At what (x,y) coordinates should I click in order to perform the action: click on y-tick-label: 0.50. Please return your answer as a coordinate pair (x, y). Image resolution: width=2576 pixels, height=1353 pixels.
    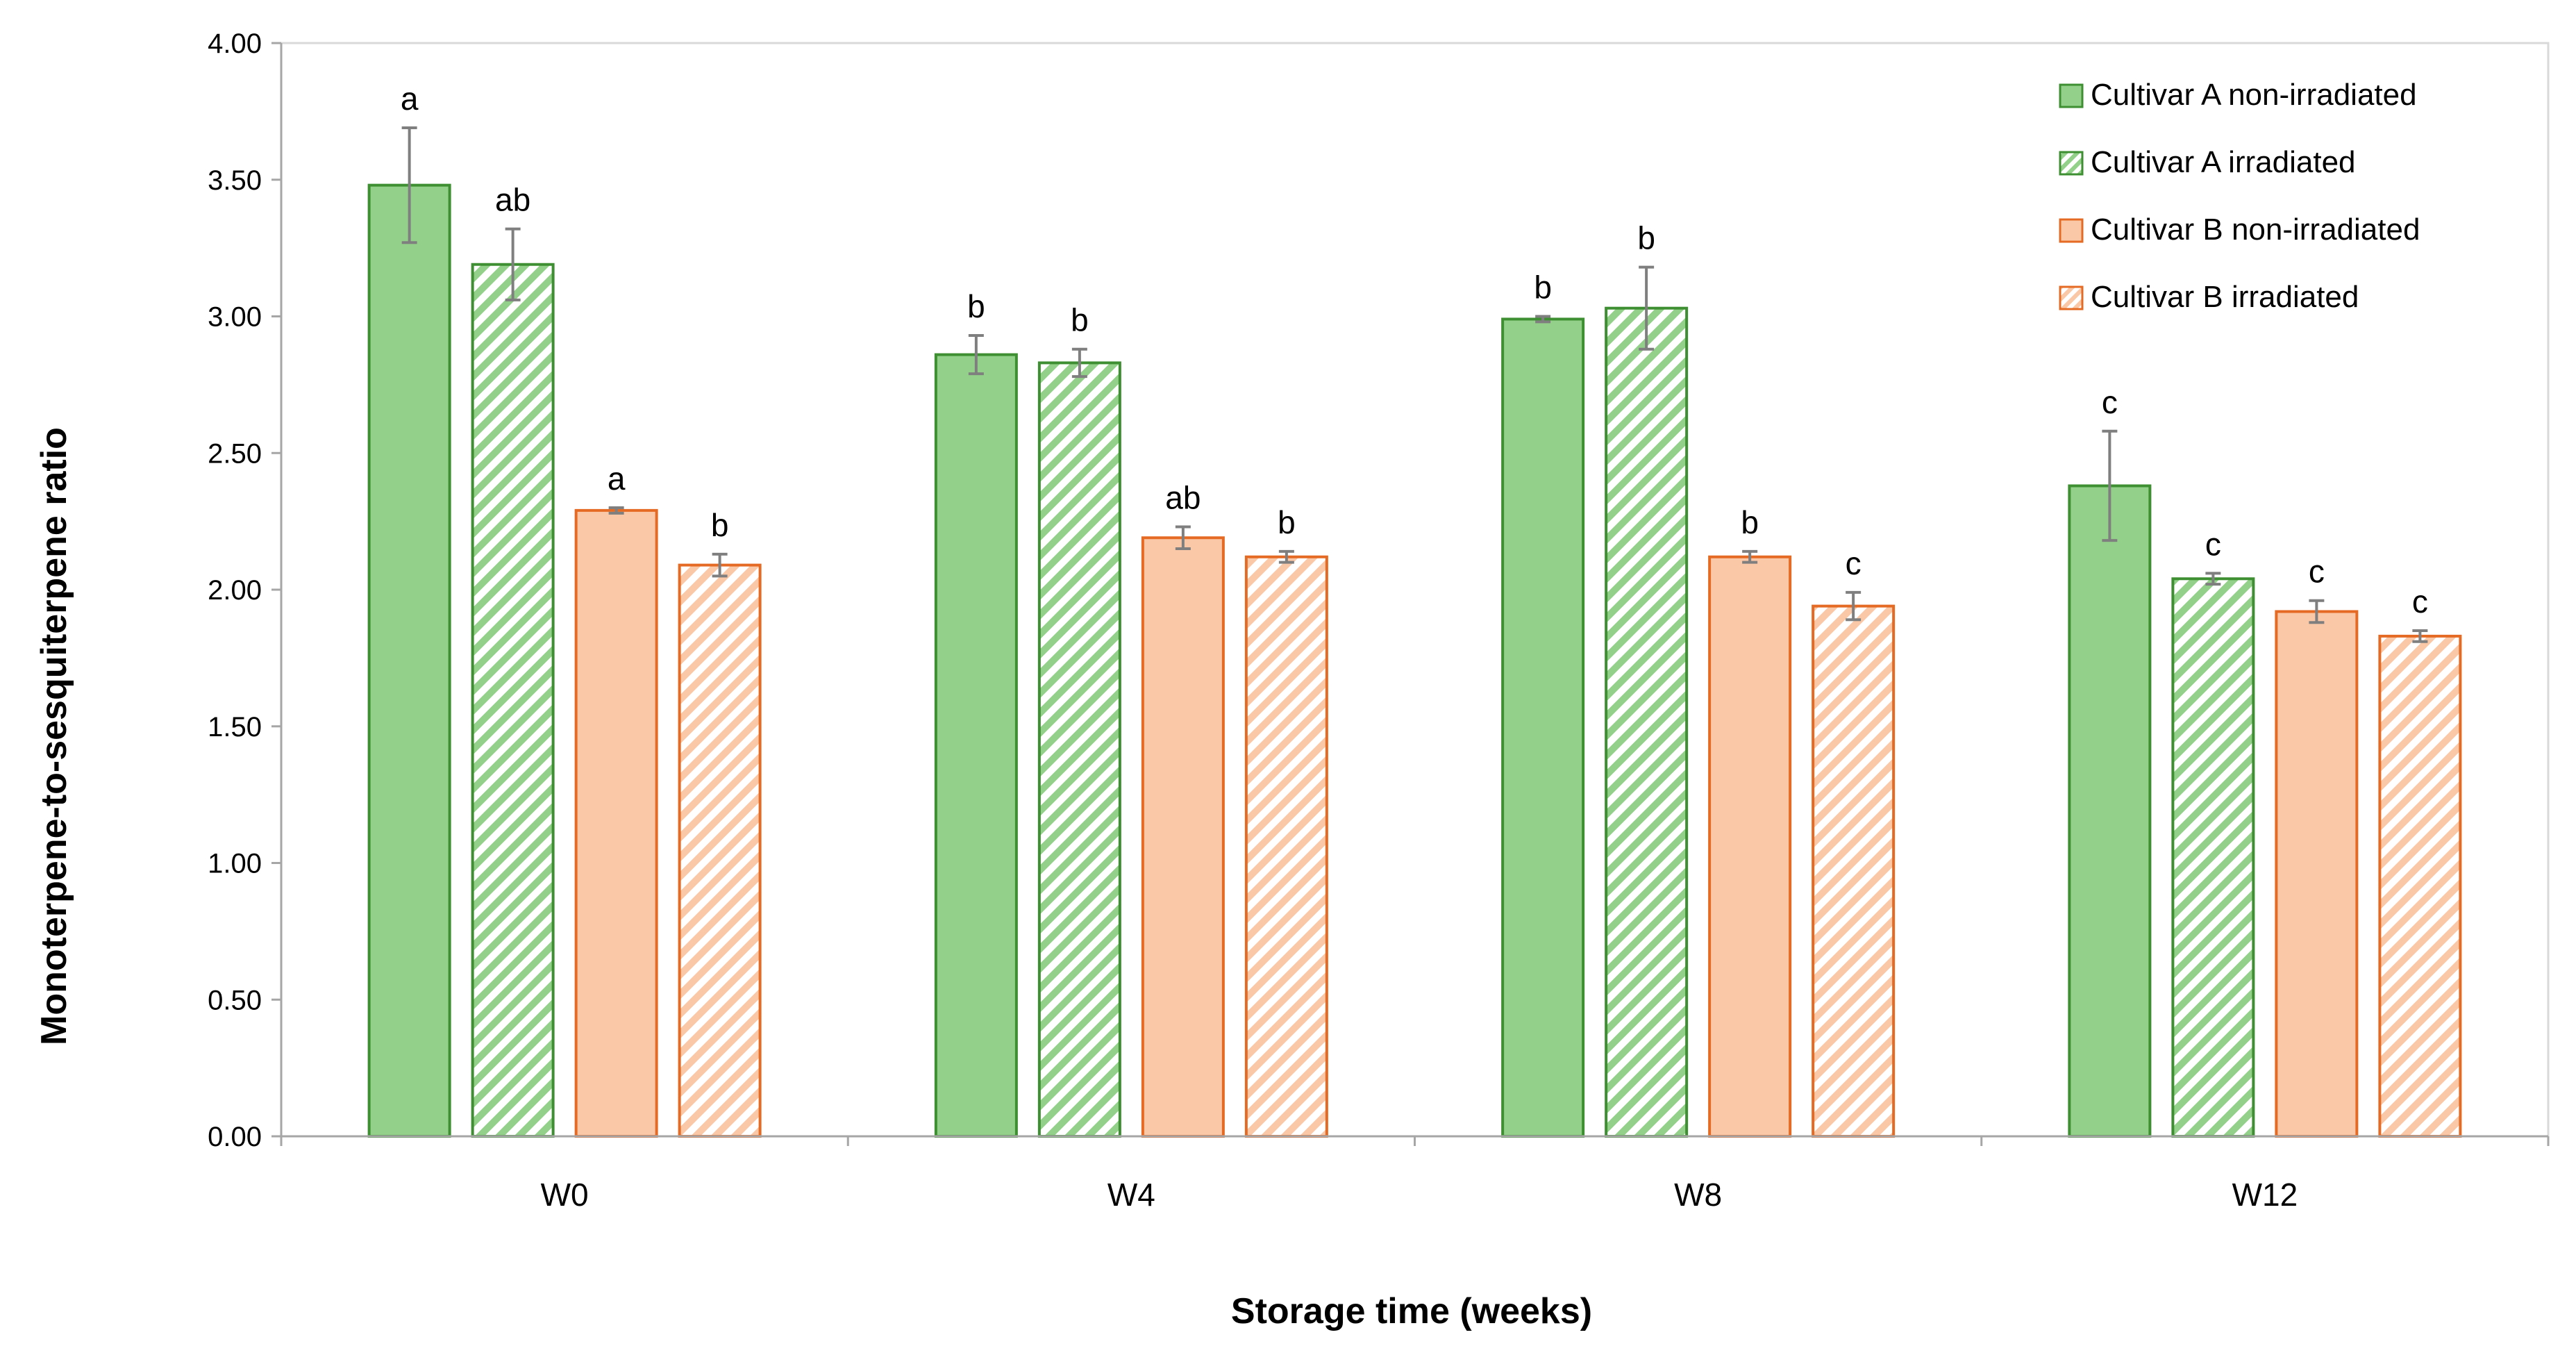
    Looking at the image, I should click on (235, 1000).